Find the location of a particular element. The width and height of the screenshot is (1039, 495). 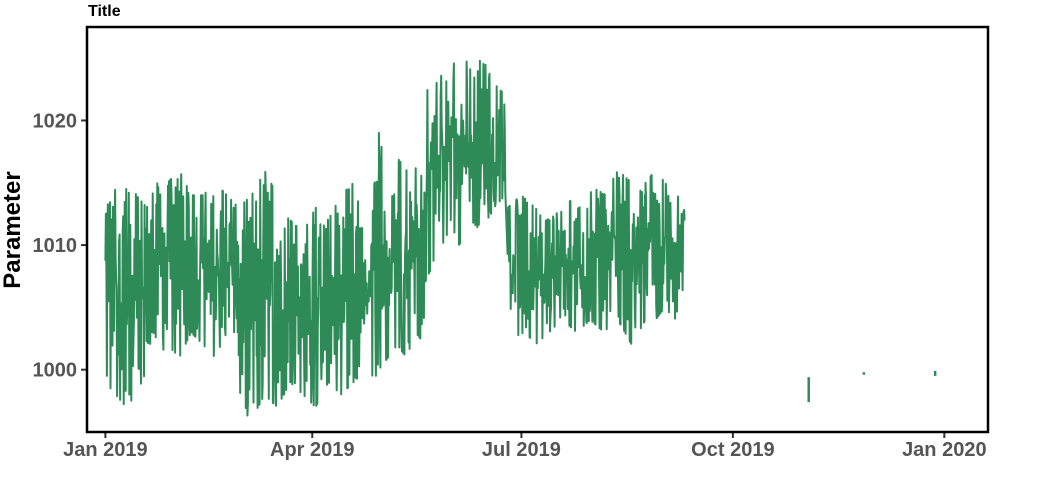

chart-title: Title is located at coordinates (104, 11).